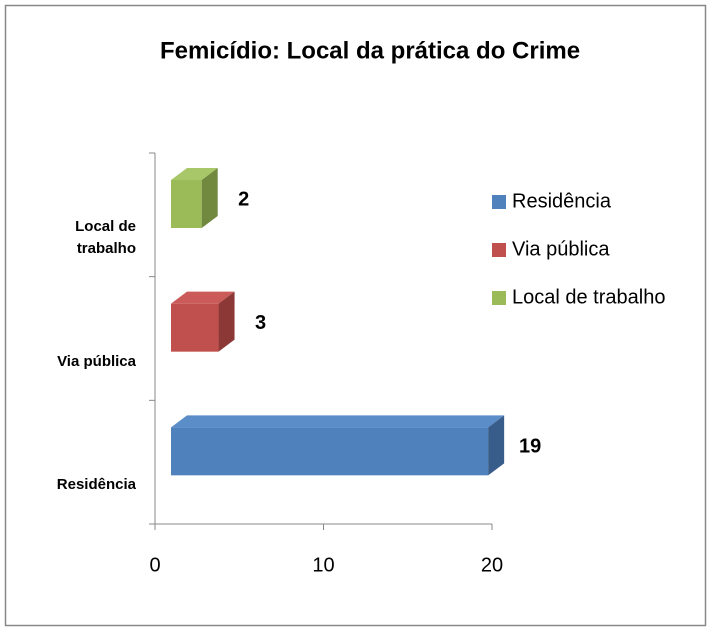  I want to click on category-label: Via pública, so click(96, 361).